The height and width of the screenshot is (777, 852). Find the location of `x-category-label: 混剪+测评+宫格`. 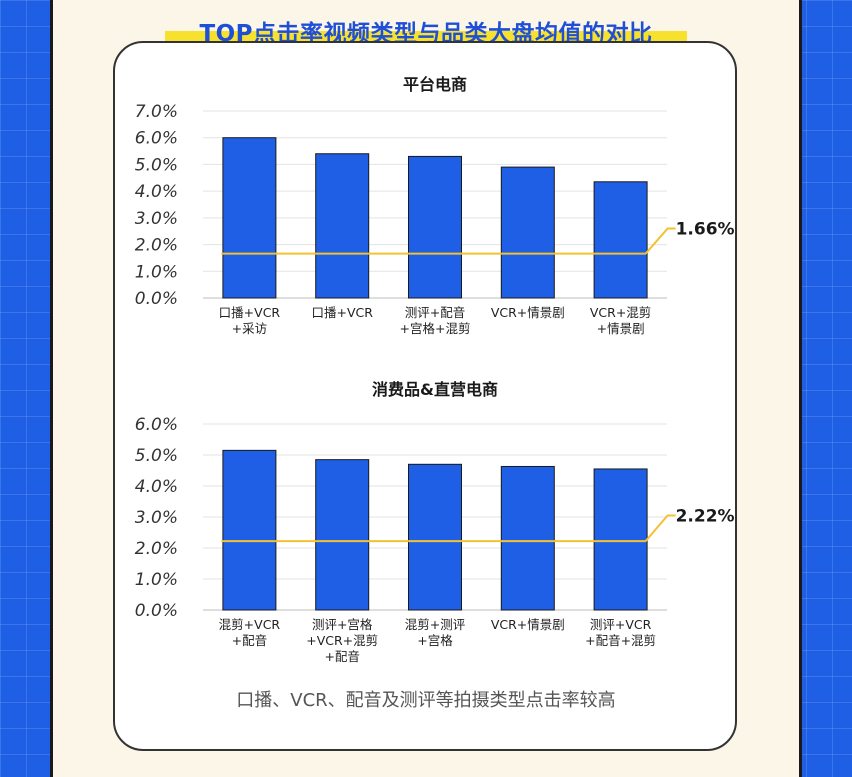

x-category-label: 混剪+测评+宫格 is located at coordinates (435, 632).